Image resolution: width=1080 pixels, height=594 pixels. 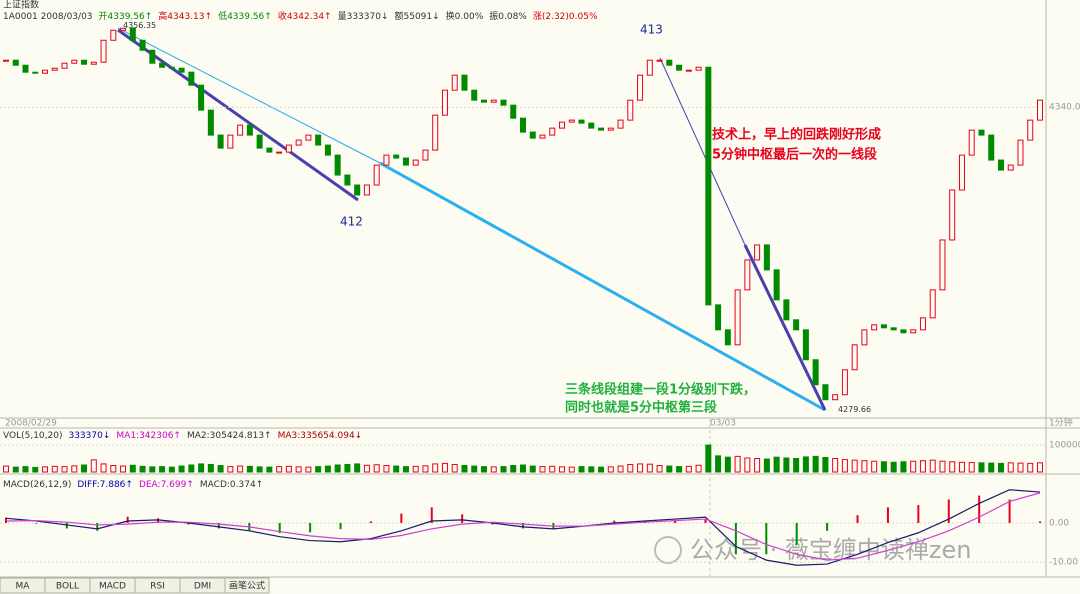 I want to click on legend-item: 涨(2.32)0.05%, so click(x=565, y=16).